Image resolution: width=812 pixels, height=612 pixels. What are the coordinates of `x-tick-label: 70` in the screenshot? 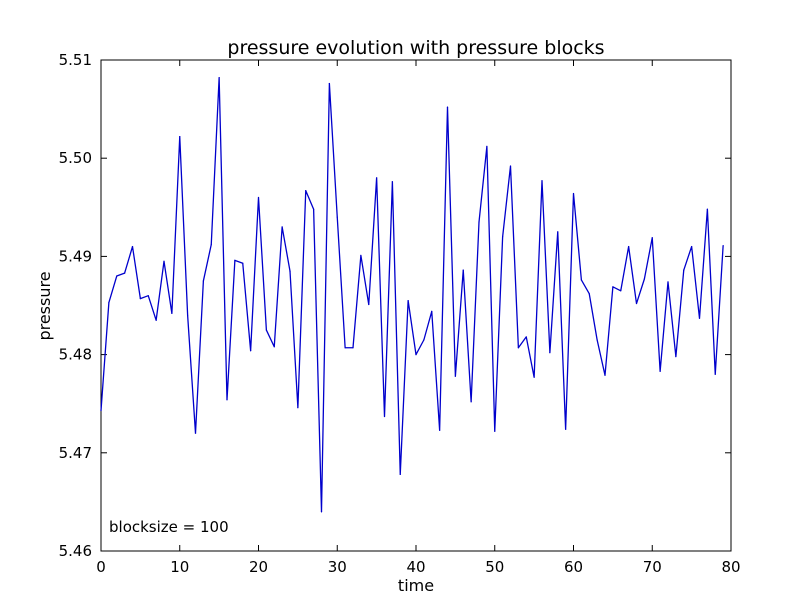 It's located at (652, 567).